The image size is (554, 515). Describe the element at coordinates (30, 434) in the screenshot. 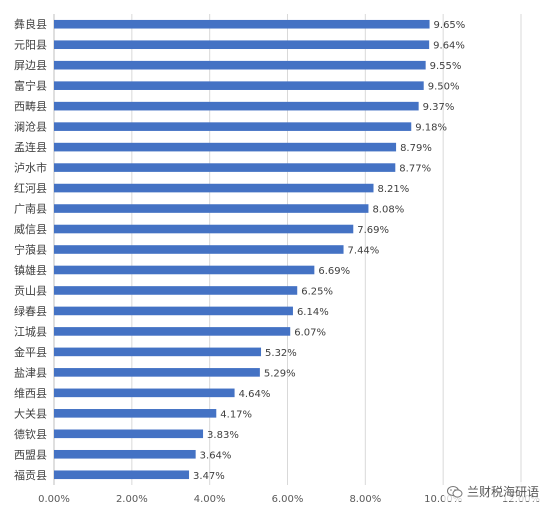

I see `category-label: 德钦县` at that location.